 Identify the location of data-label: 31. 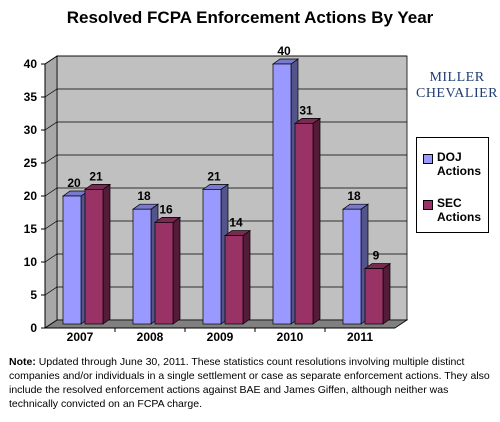
(306, 110).